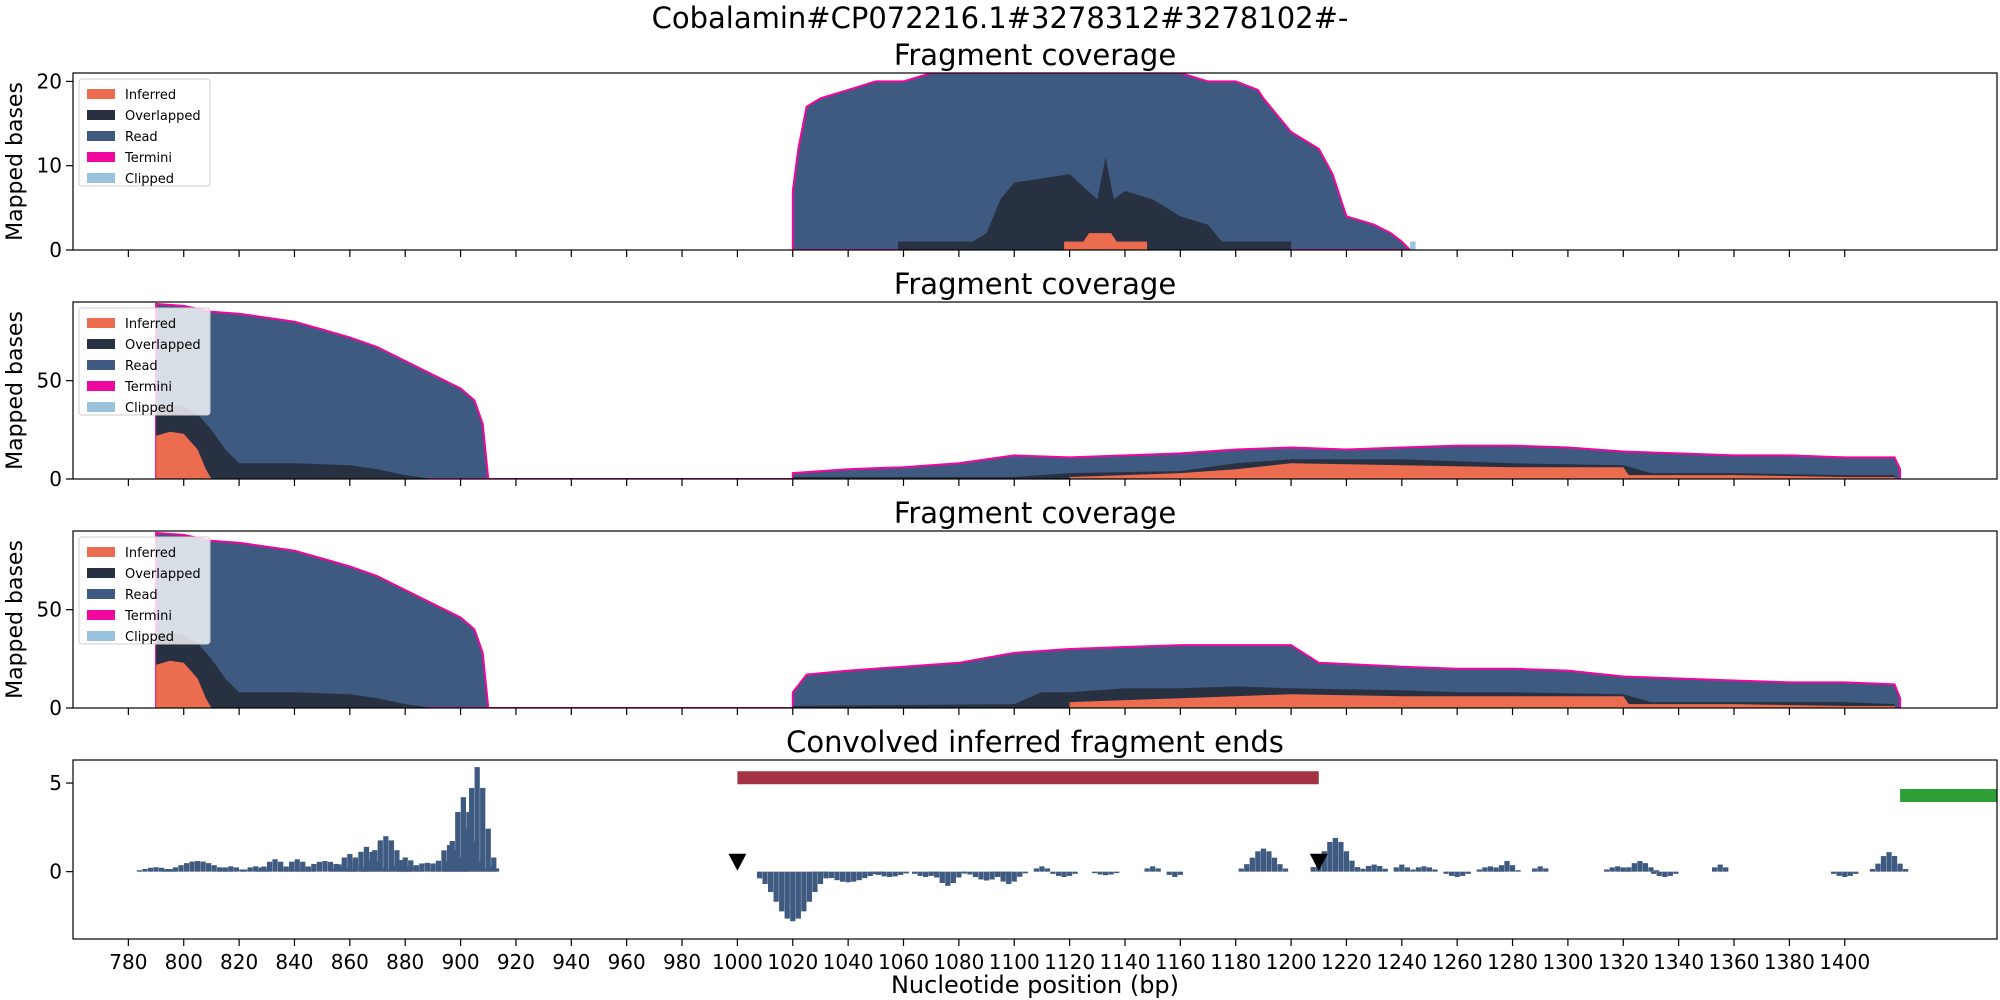 This screenshot has width=2000, height=1000. What do you see at coordinates (49, 81) in the screenshot?
I see `y-tick-label: 20` at bounding box center [49, 81].